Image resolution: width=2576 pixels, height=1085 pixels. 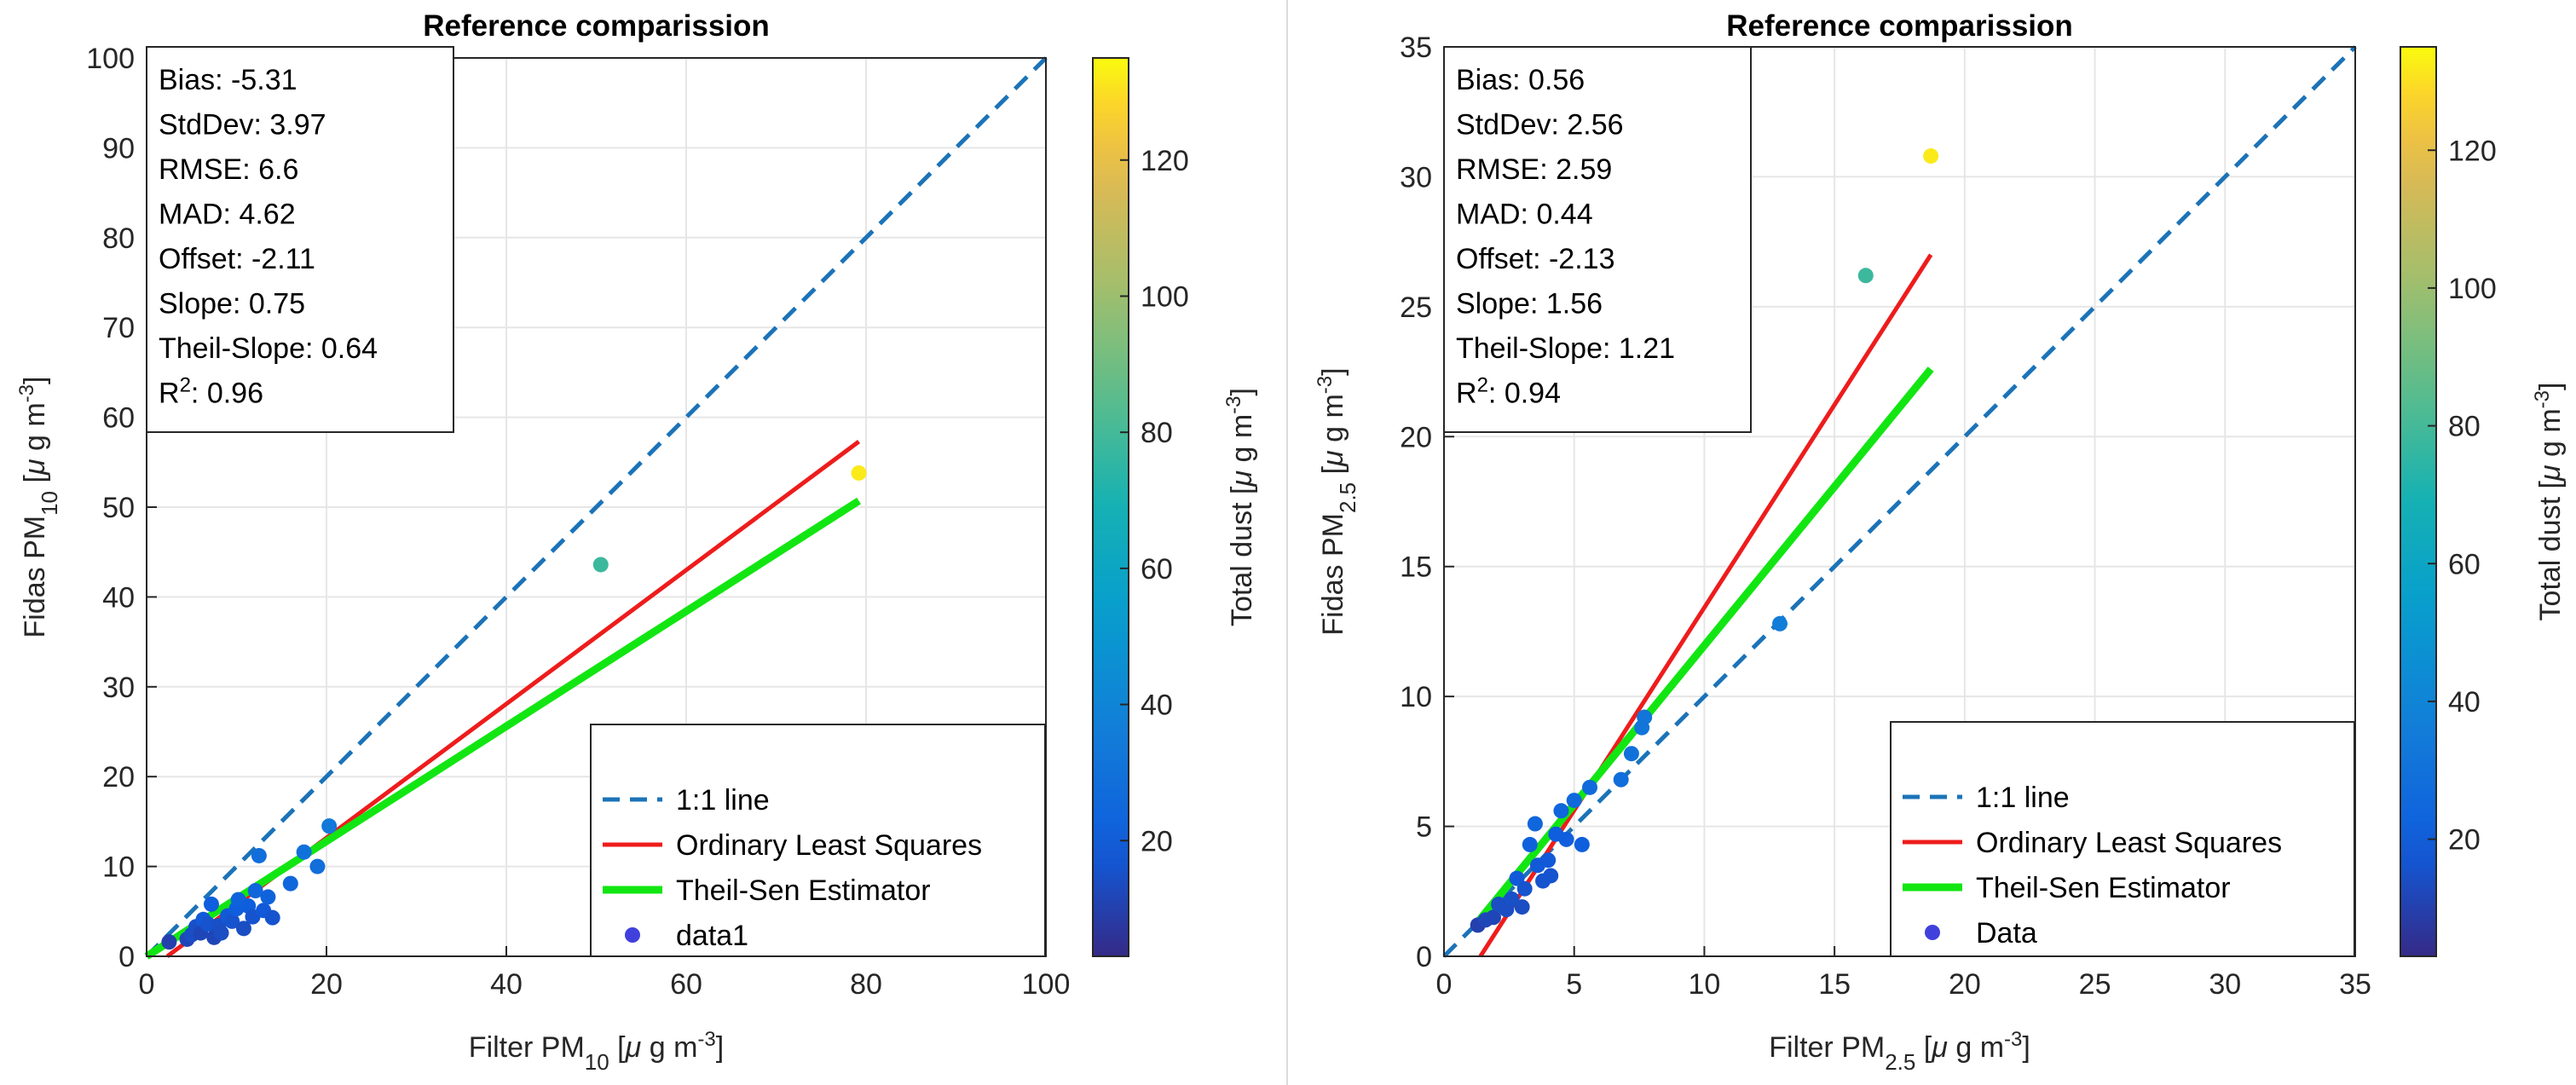 What do you see at coordinates (2472, 151) in the screenshot?
I see `colorbar-tick-label: 120` at bounding box center [2472, 151].